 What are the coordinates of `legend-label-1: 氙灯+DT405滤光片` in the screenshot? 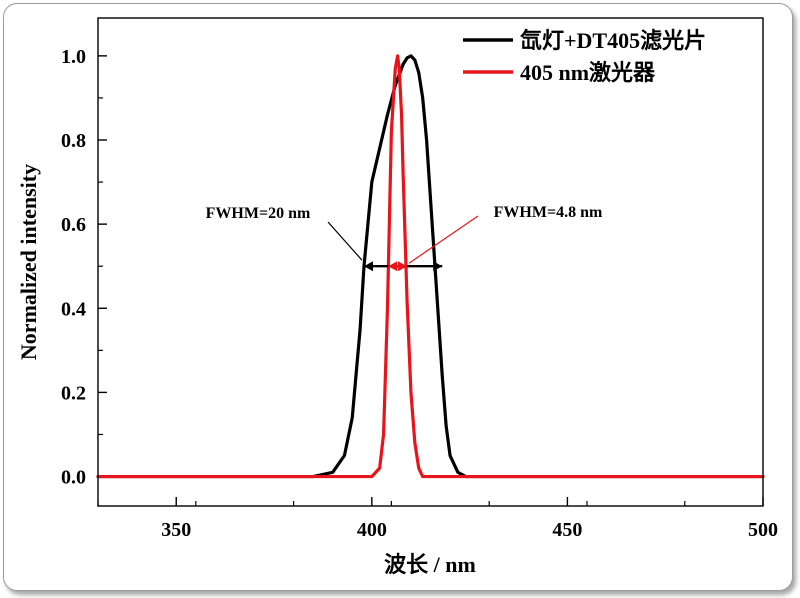 It's located at (613, 40).